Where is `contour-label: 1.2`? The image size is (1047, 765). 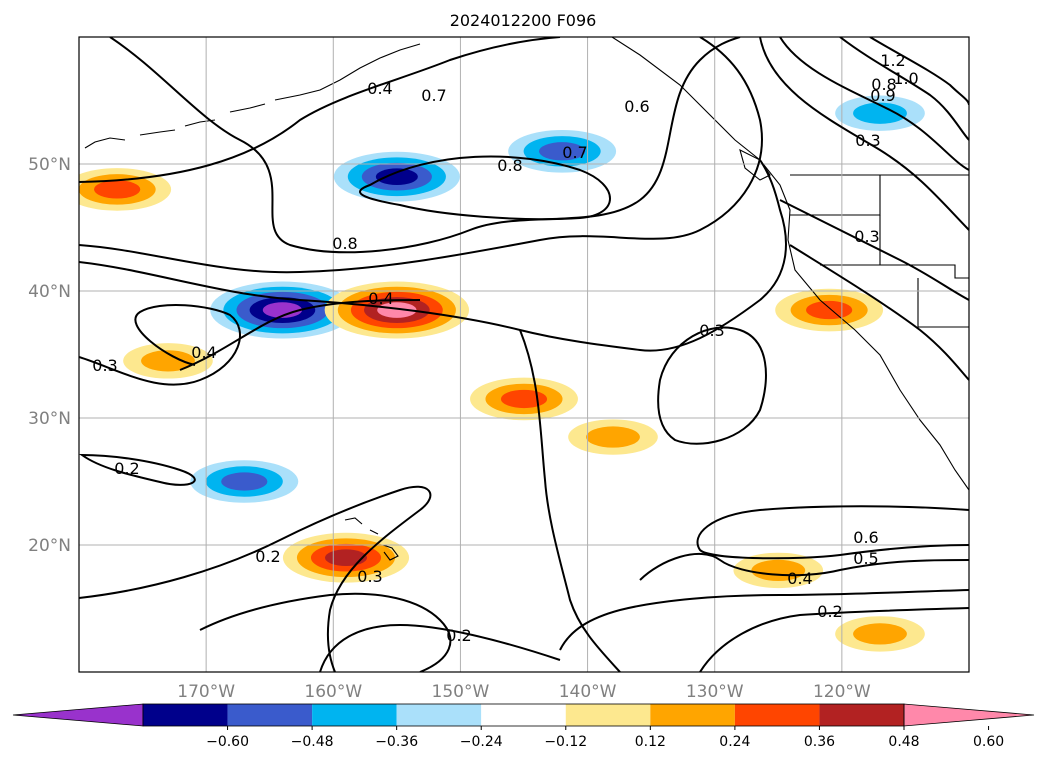
contour-label: 1.2 is located at coordinates (892, 60).